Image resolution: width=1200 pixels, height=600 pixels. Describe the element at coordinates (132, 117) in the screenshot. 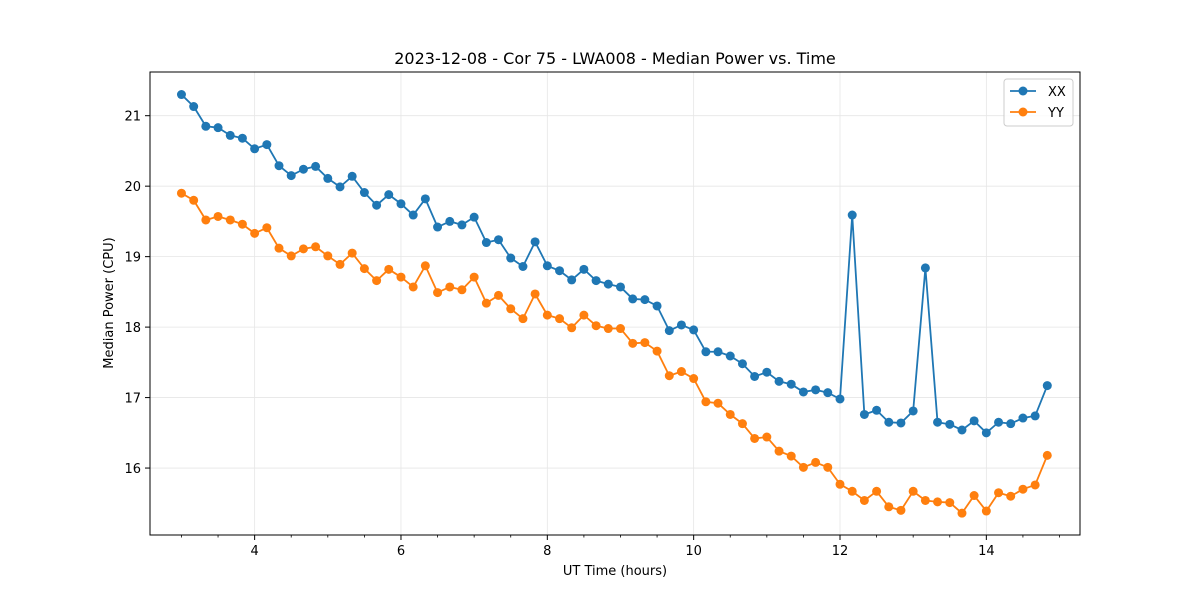

I see `y-tick-label: 21` at that location.